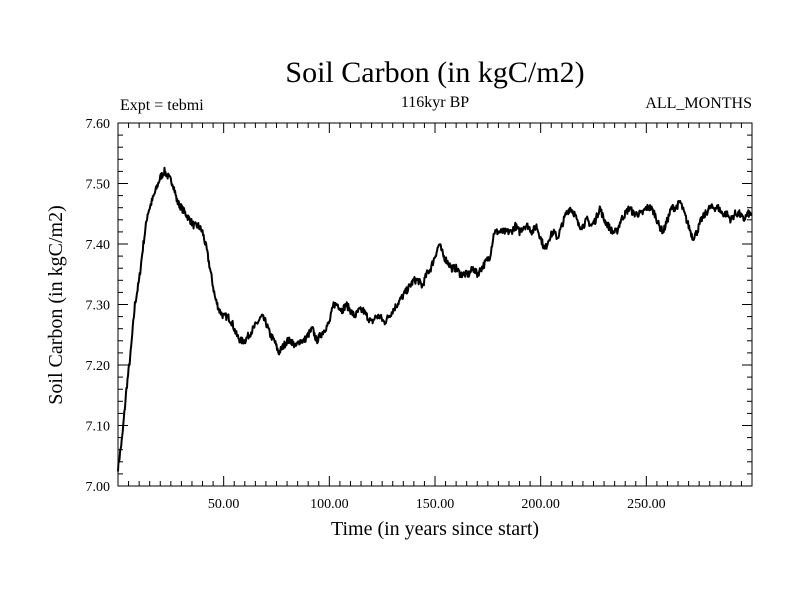 This screenshot has height=600, width=800. Describe the element at coordinates (98, 487) in the screenshot. I see `y-tick-label: 7.00` at that location.